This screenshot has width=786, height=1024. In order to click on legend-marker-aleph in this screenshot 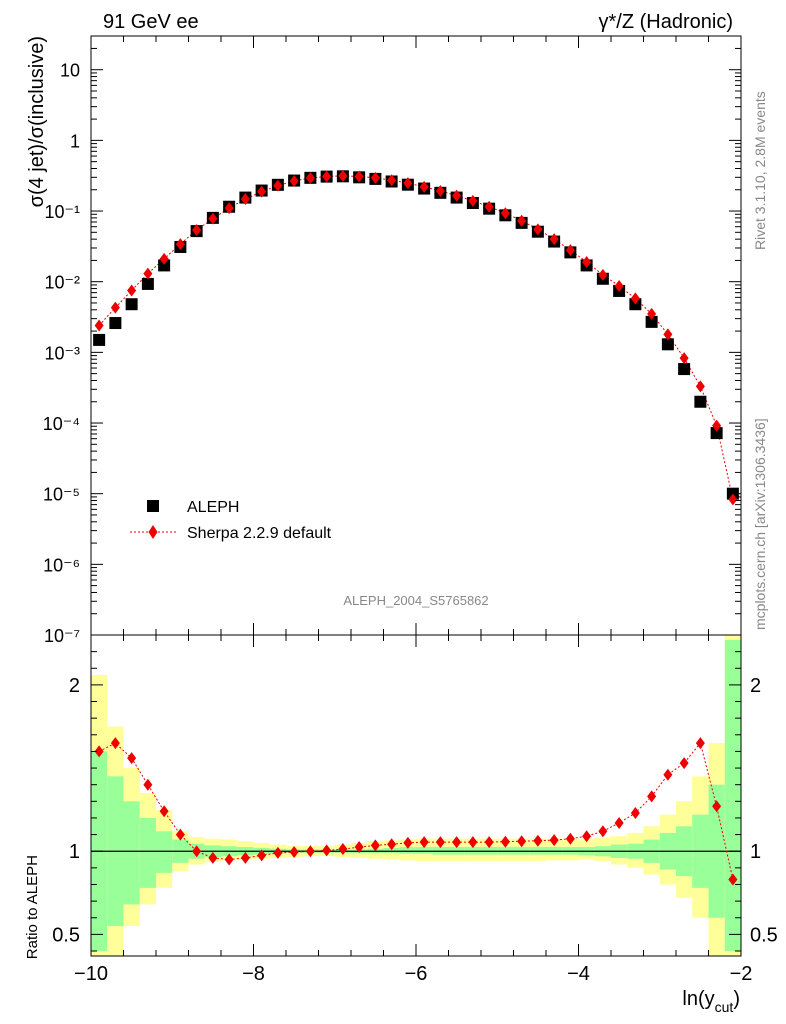, I will do `click(153, 506)`.